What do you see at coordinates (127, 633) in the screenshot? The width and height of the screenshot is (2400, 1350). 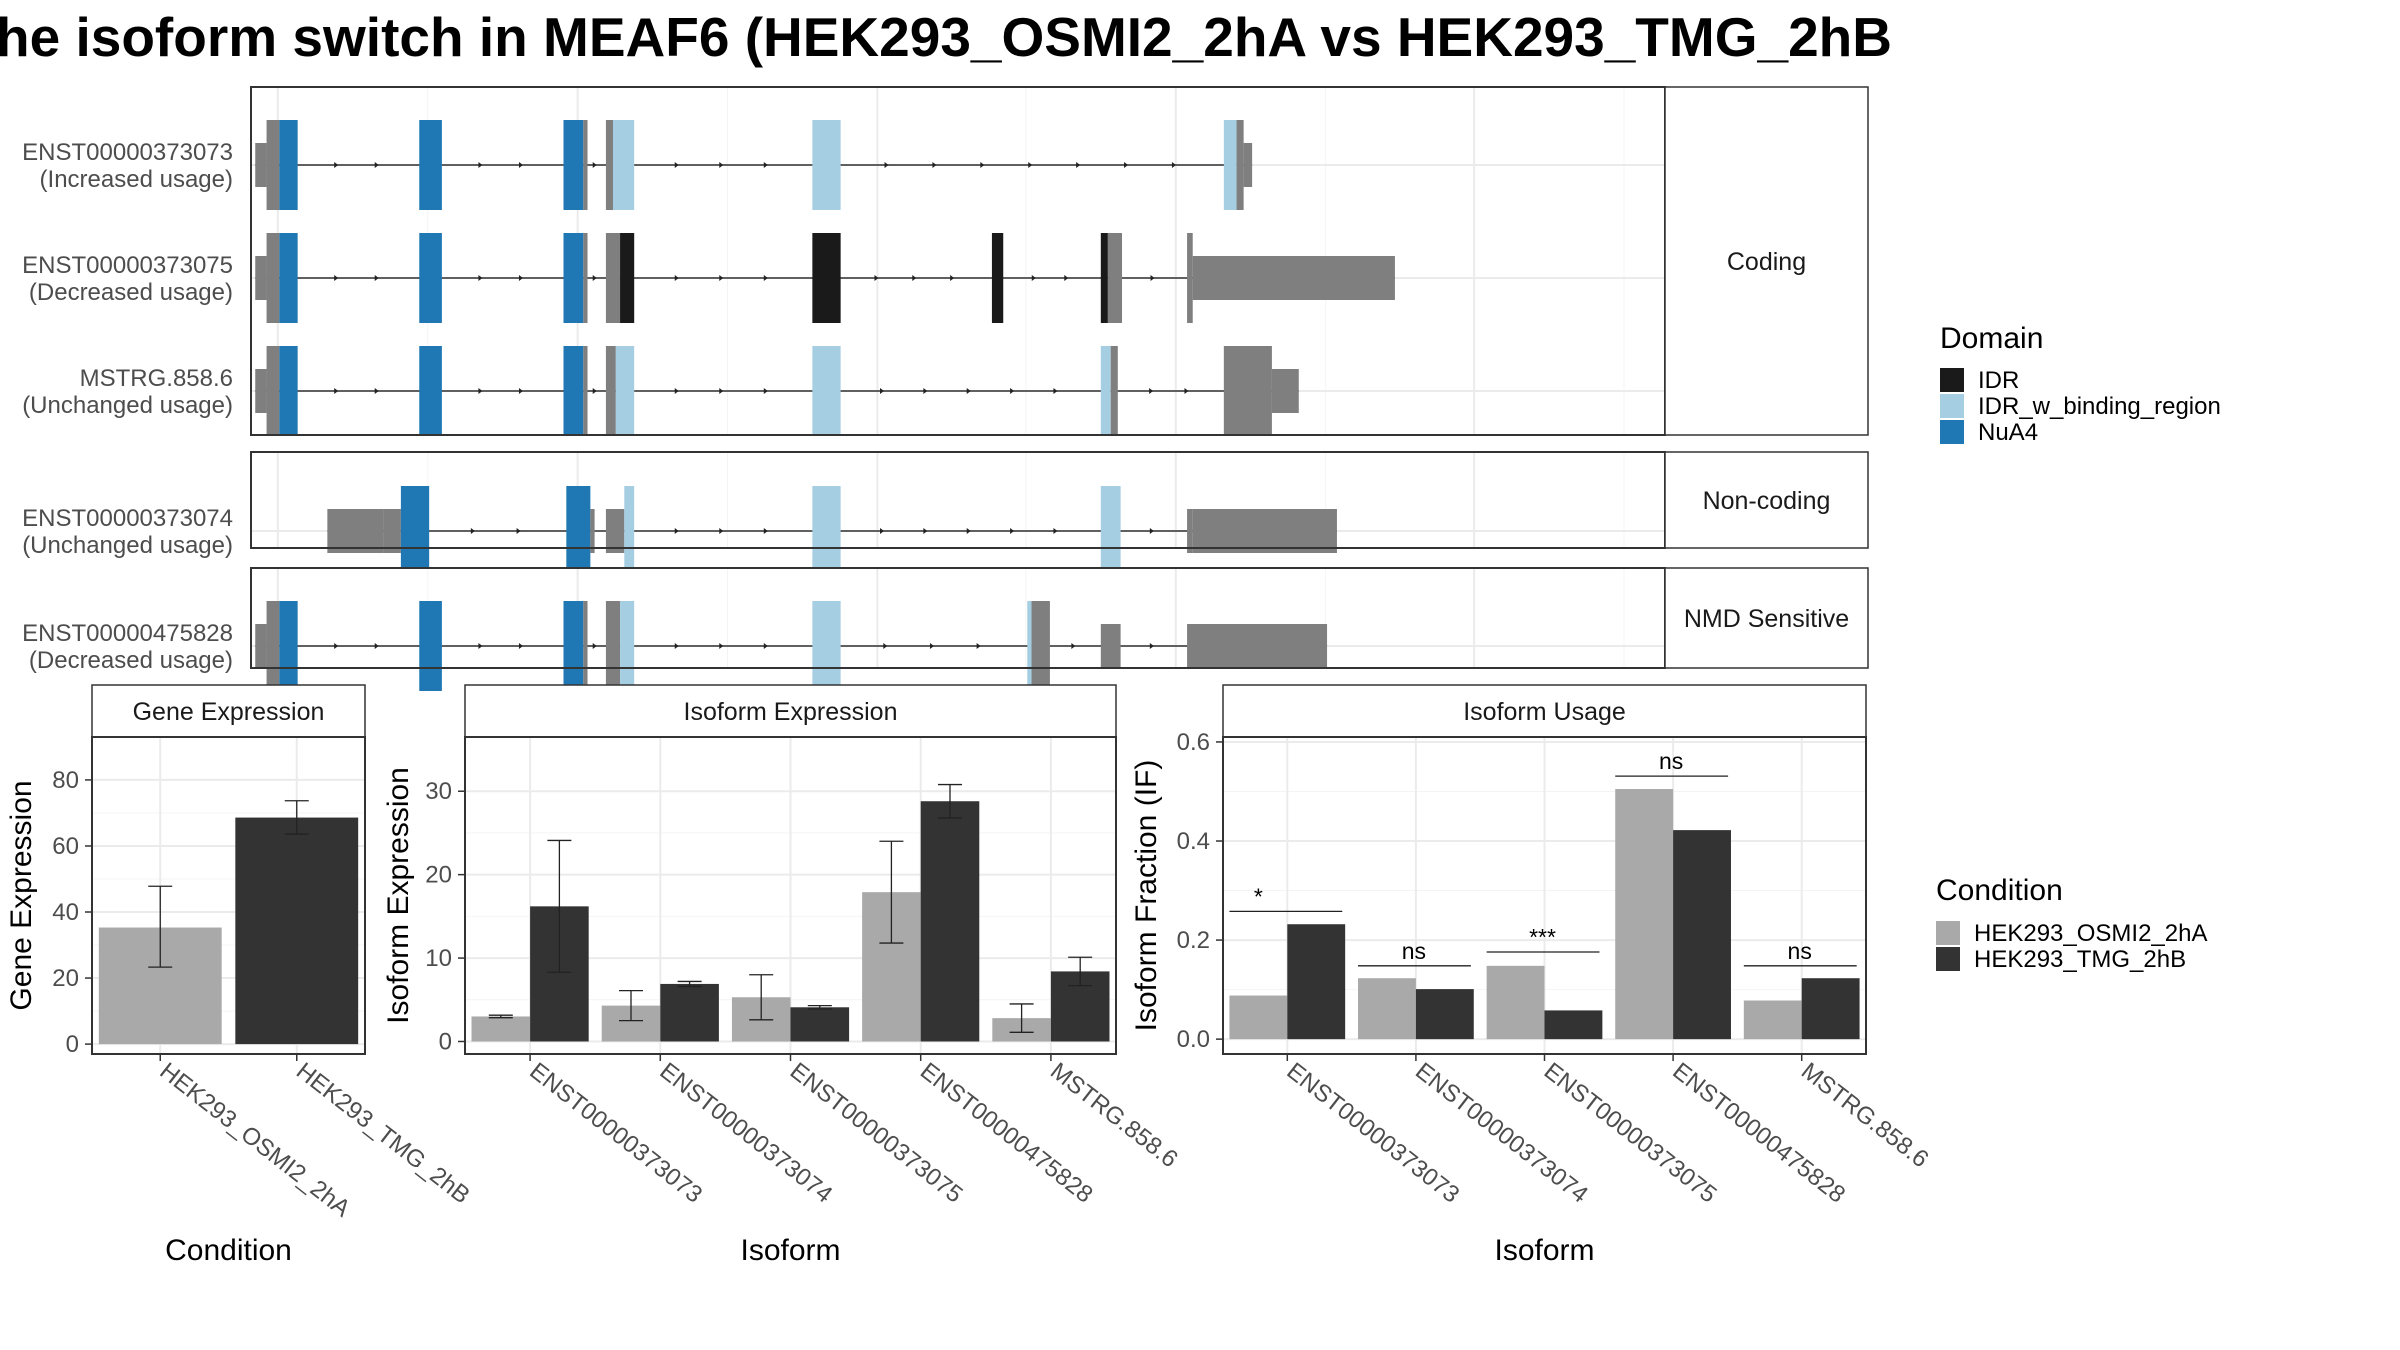 I see `transcript-id-label: ENST00000475828` at bounding box center [127, 633].